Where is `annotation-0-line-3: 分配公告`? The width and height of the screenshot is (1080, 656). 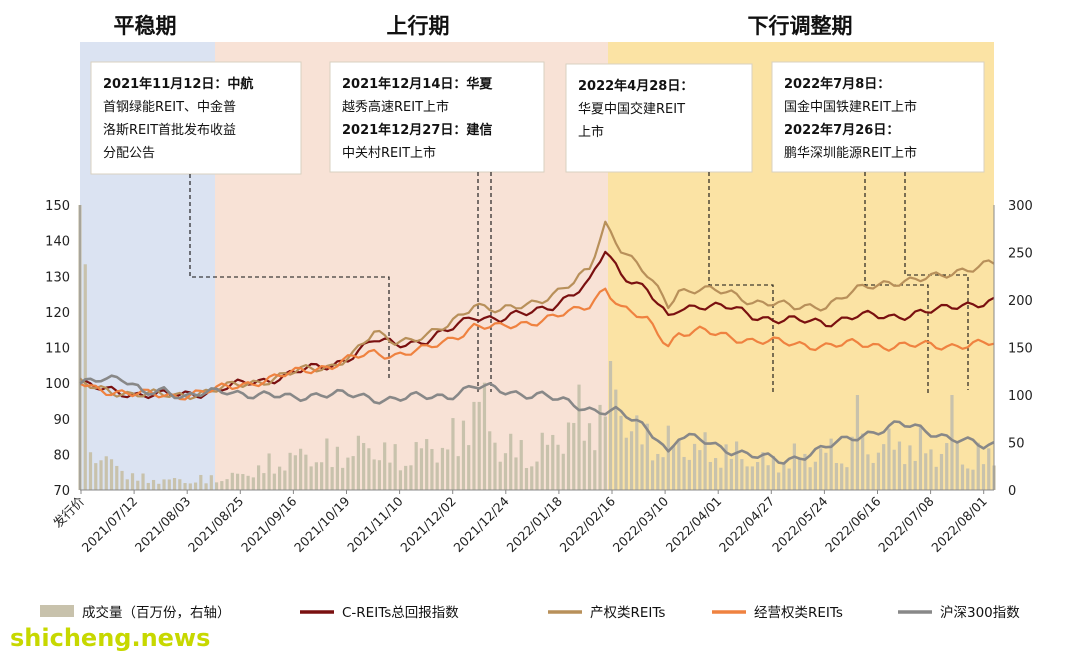
annotation-0-line-3: 分配公告 is located at coordinates (129, 153).